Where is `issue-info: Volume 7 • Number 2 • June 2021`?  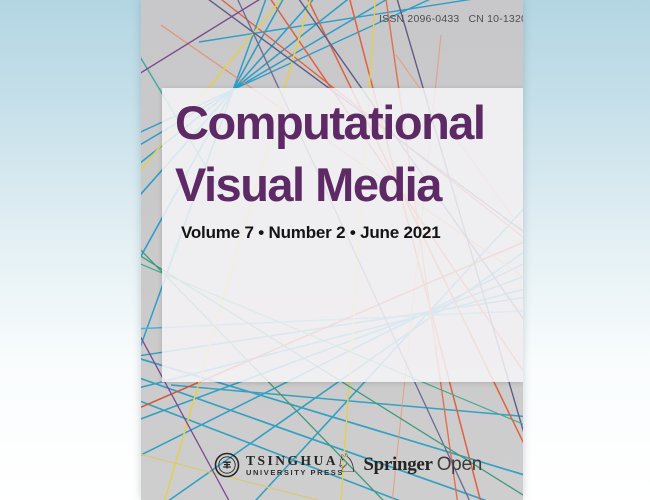 issue-info: Volume 7 • Number 2 • June 2021 is located at coordinates (311, 232).